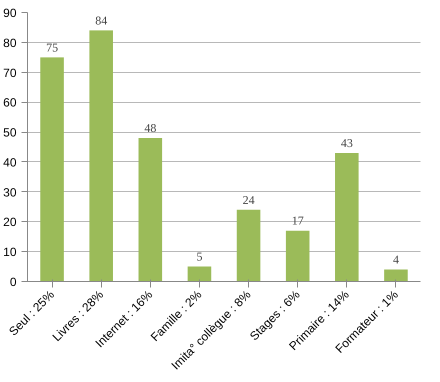 The image size is (440, 382). What do you see at coordinates (52, 47) in the screenshot?
I see `data-label: 75` at bounding box center [52, 47].